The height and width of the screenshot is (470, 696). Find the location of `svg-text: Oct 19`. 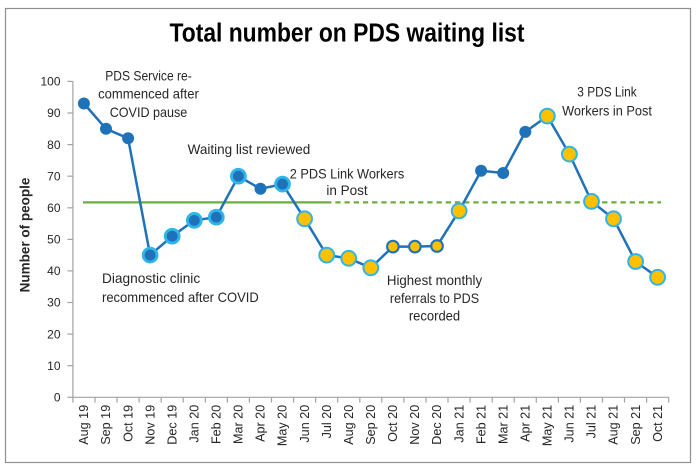

svg-text: Oct 19 is located at coordinates (128, 423).